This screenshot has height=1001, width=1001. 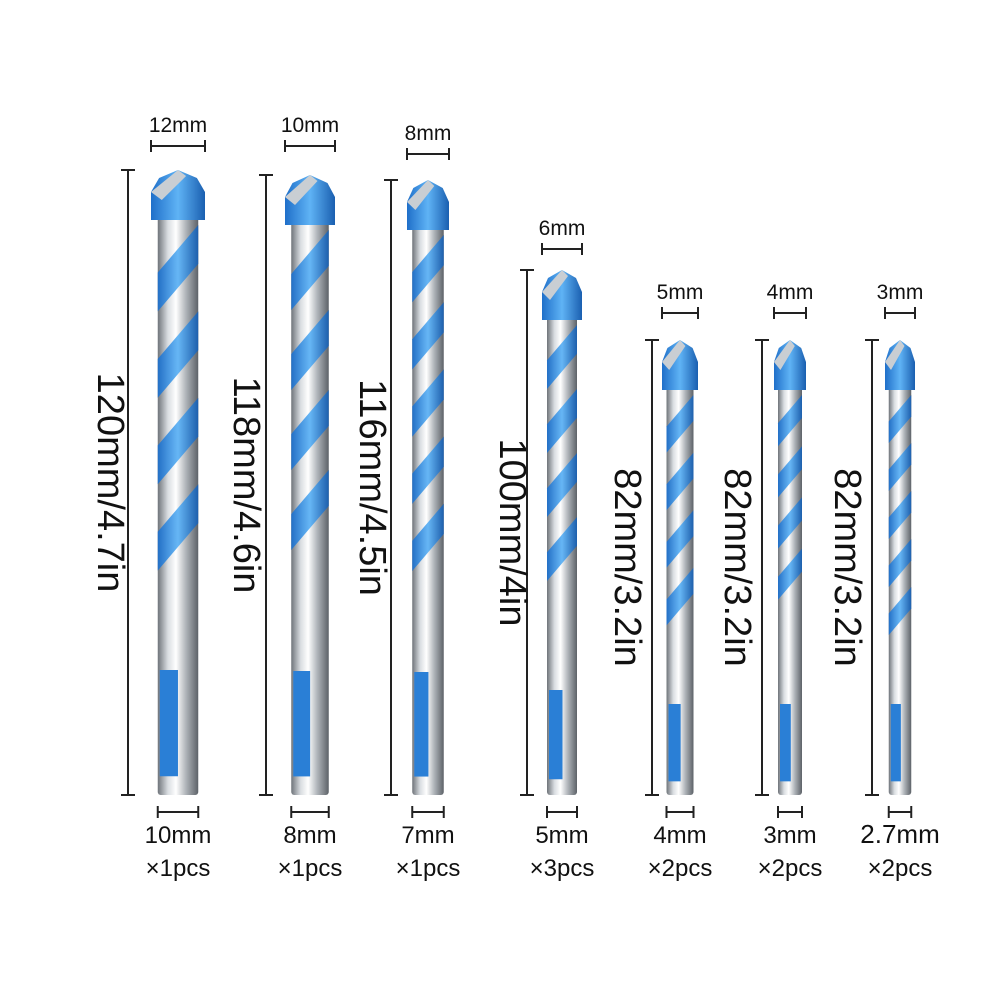 What do you see at coordinates (561, 835) in the screenshot?
I see `shank-size-label: 5mm` at bounding box center [561, 835].